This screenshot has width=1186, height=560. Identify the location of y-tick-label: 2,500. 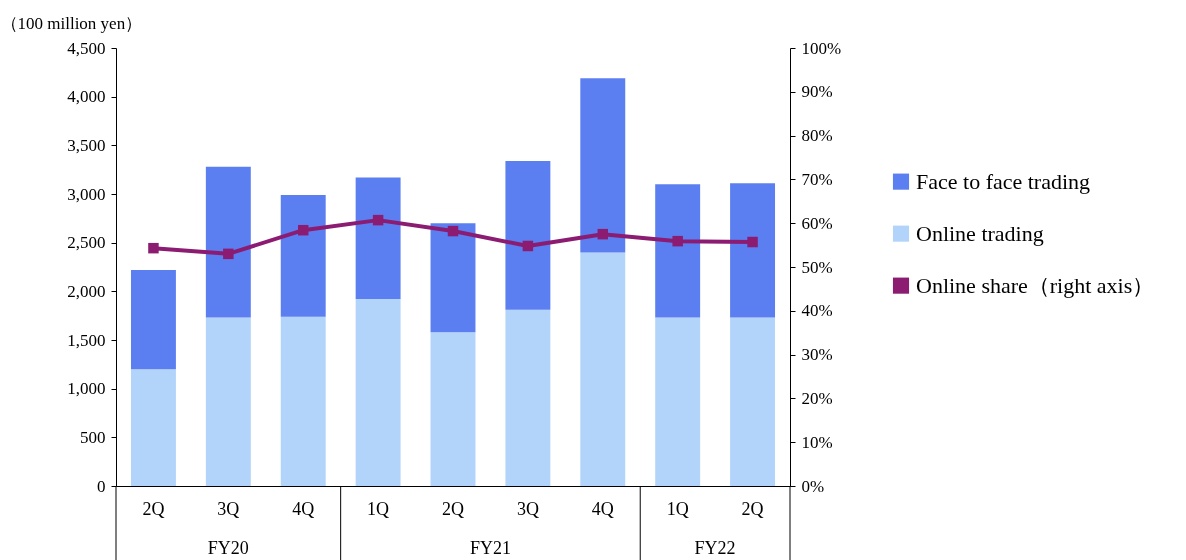
(86, 243).